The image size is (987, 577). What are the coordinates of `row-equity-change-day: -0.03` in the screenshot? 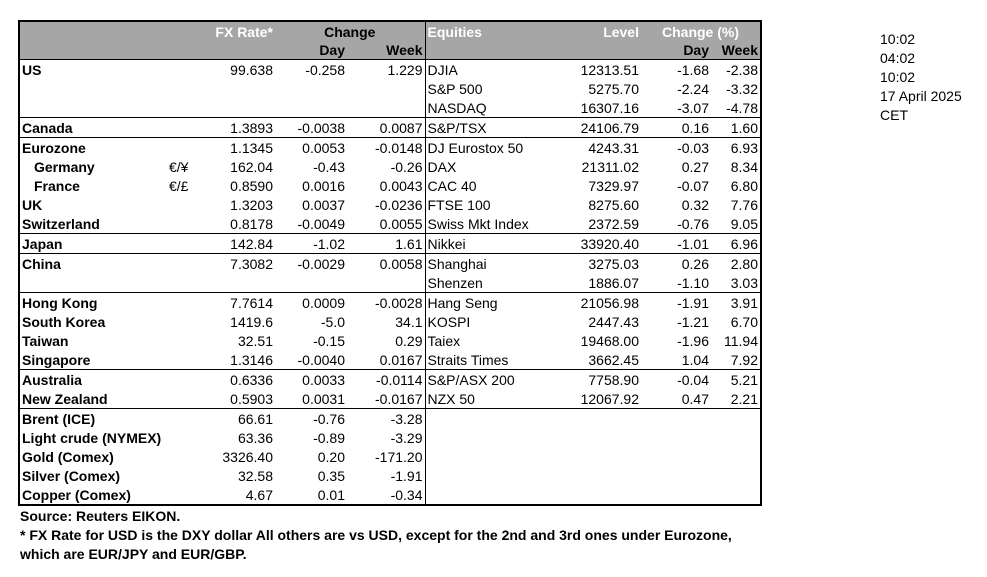 It's located at (676, 147).